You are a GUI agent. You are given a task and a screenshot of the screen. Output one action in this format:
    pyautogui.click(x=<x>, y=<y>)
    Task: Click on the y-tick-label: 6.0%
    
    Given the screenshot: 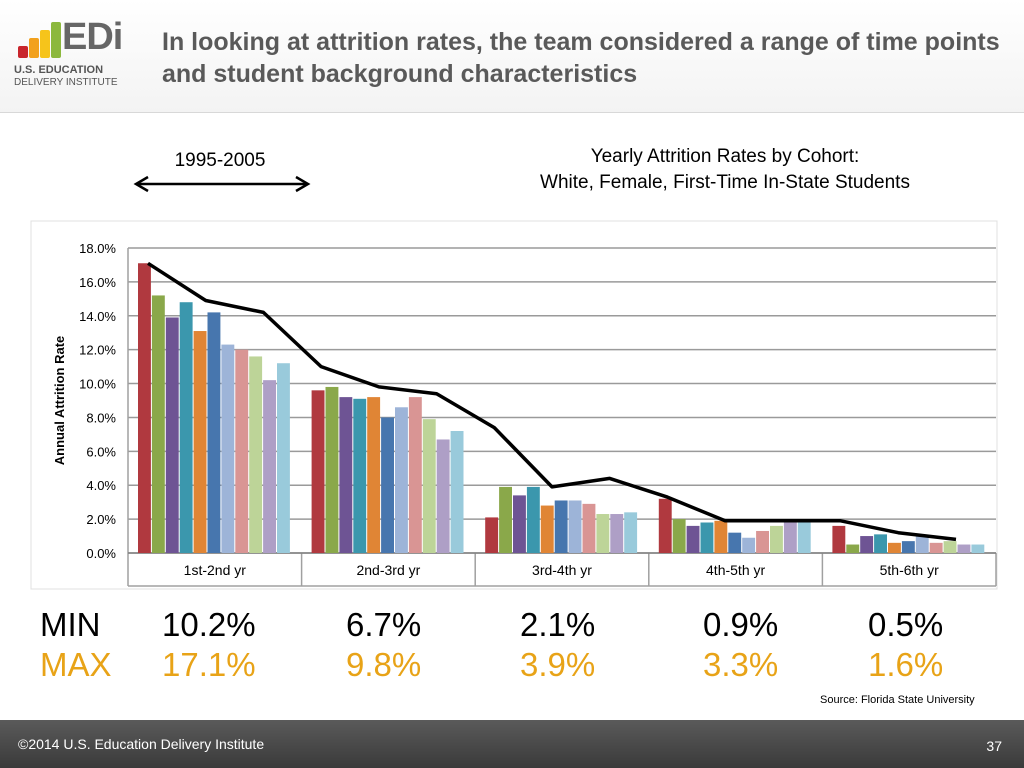 What is the action you would take?
    pyautogui.click(x=101, y=451)
    